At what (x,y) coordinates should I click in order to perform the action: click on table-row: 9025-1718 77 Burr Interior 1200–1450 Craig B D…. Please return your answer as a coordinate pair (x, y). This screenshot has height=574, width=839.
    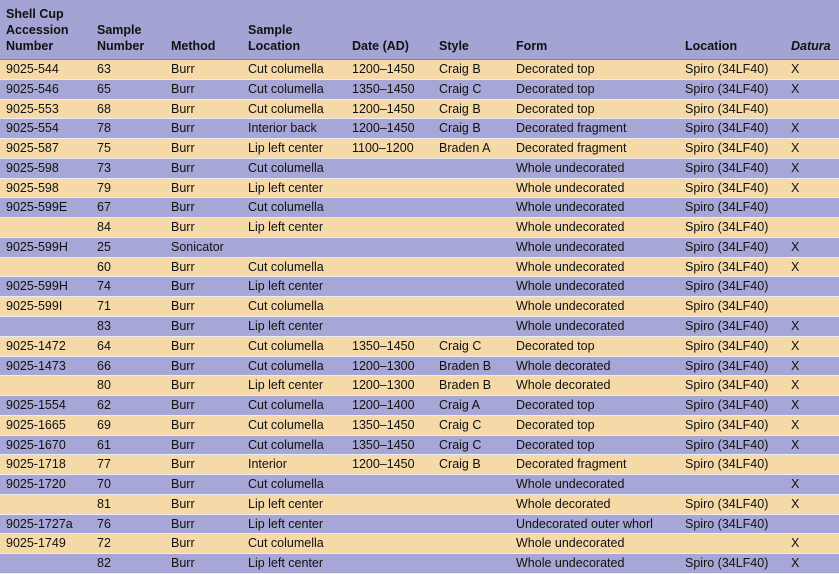
    Looking at the image, I should click on (419, 465).